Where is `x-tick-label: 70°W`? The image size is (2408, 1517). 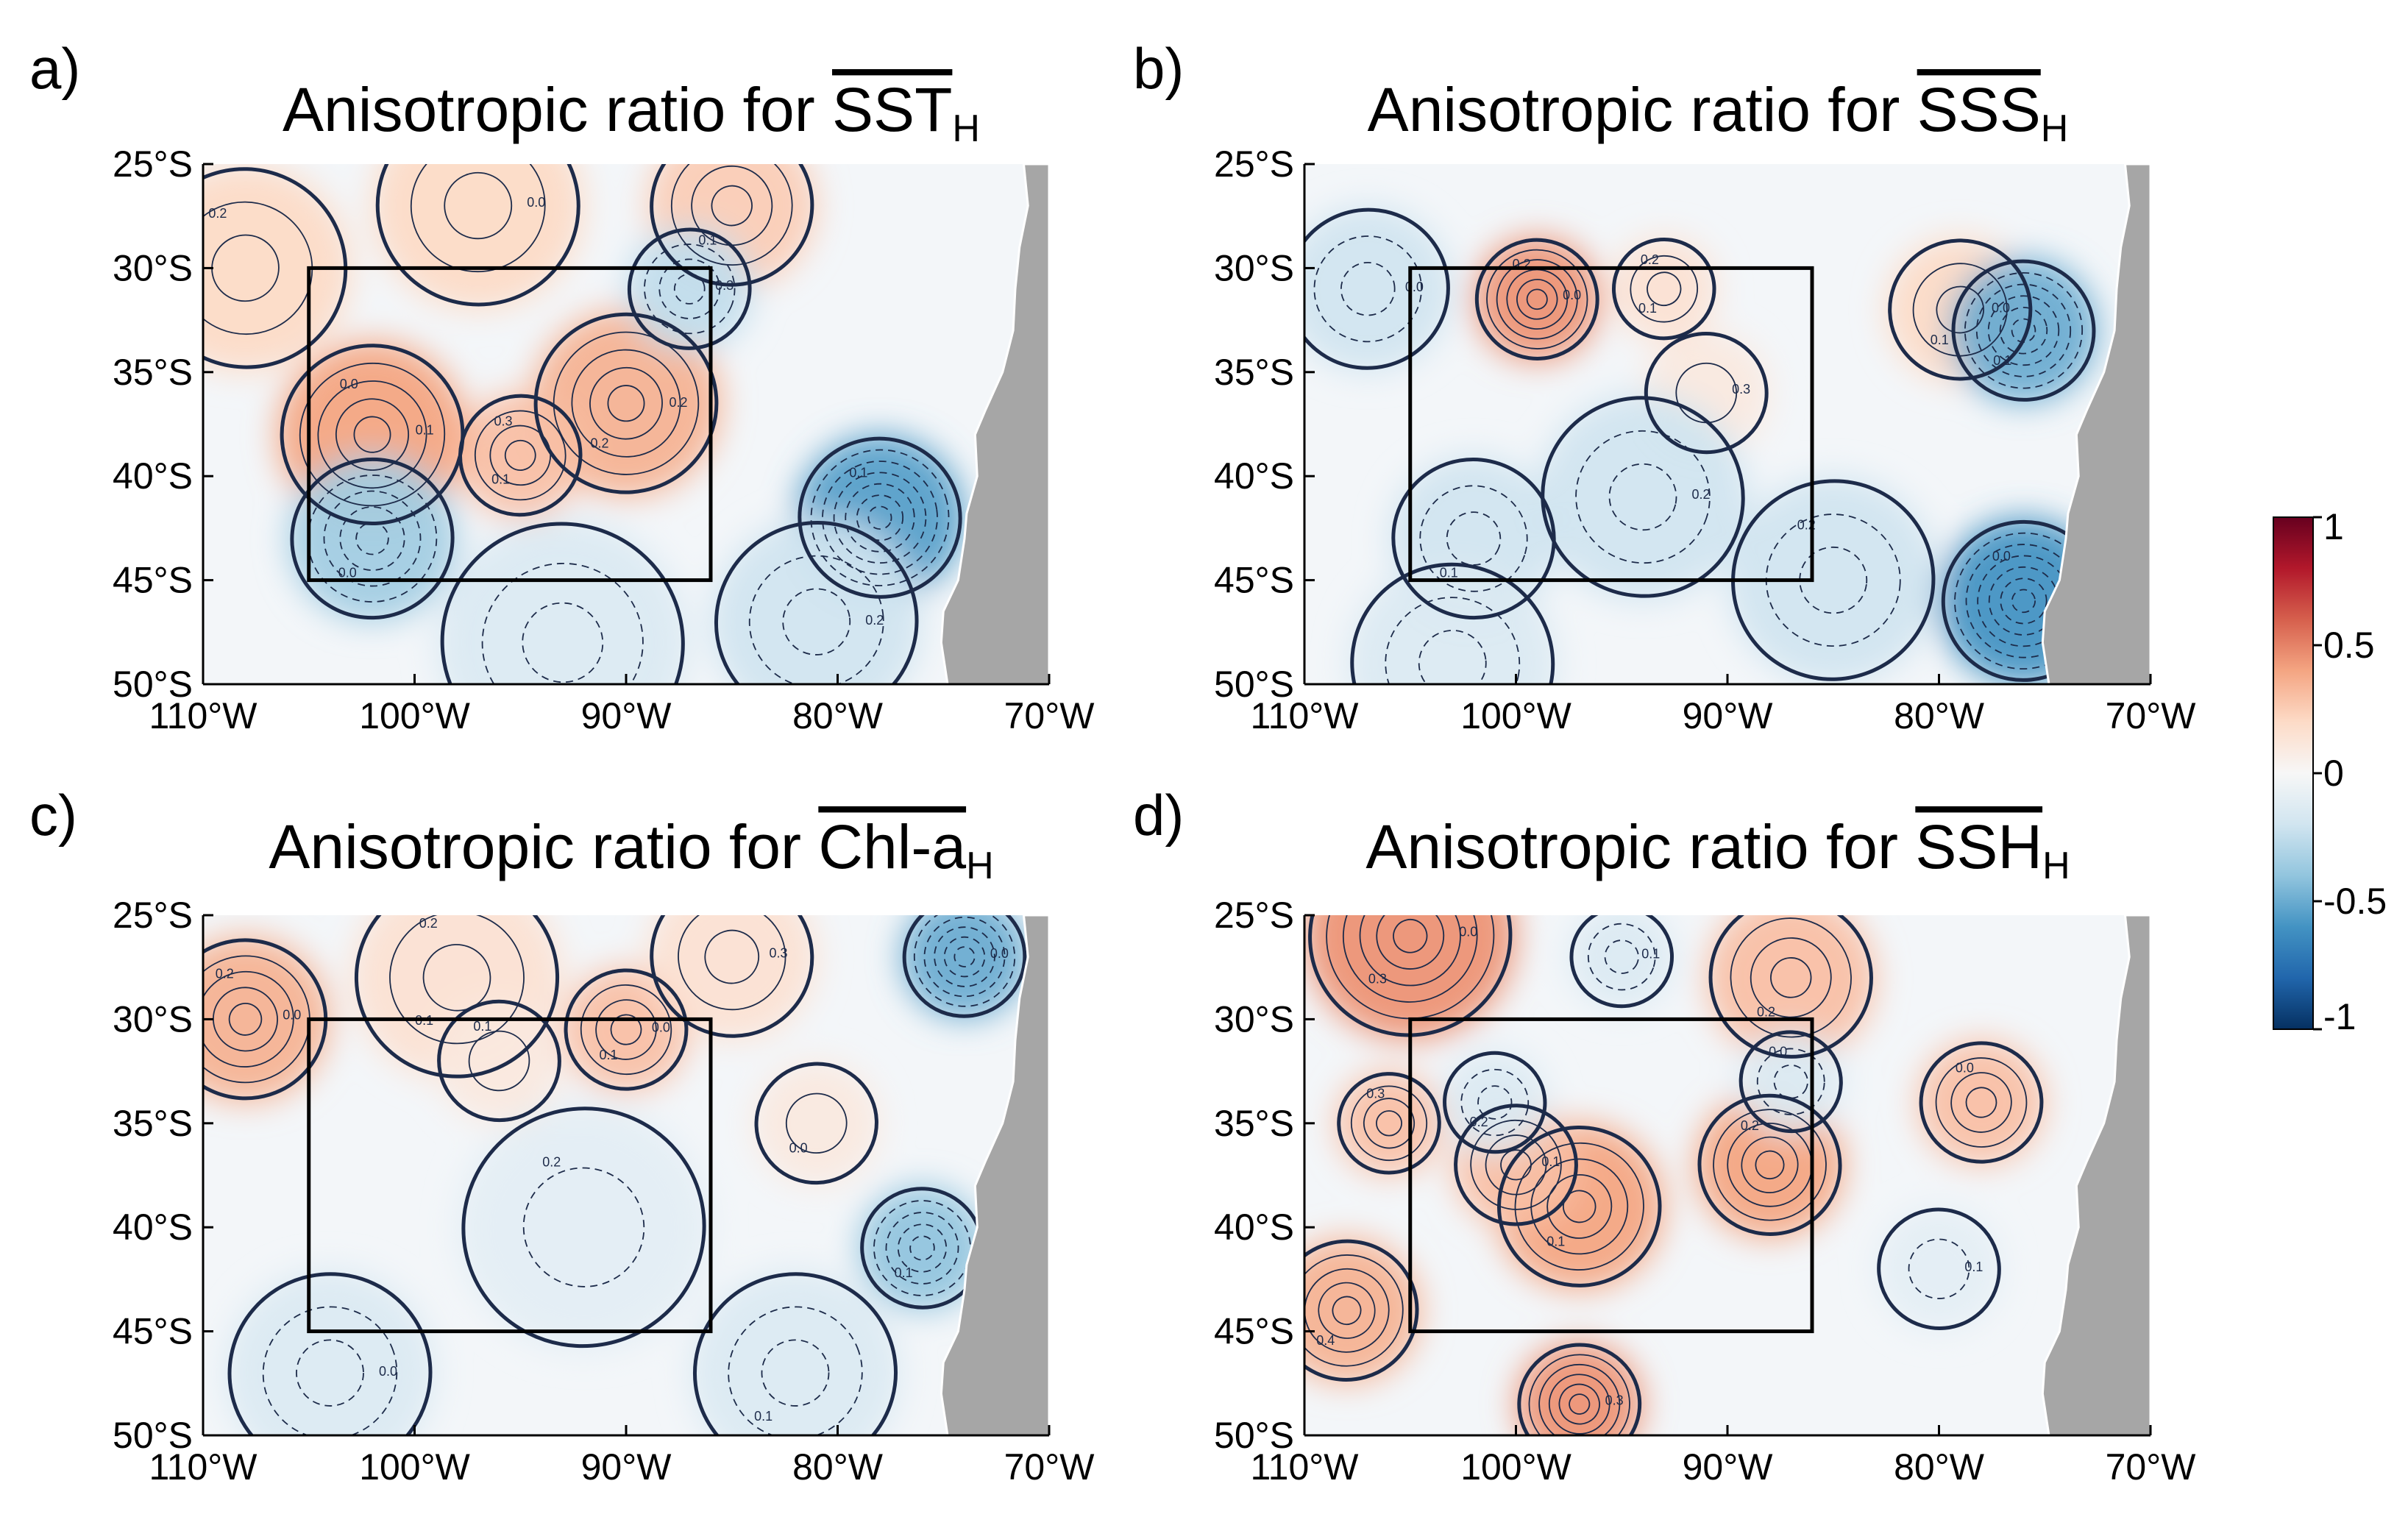 x-tick-label: 70°W is located at coordinates (1049, 1467).